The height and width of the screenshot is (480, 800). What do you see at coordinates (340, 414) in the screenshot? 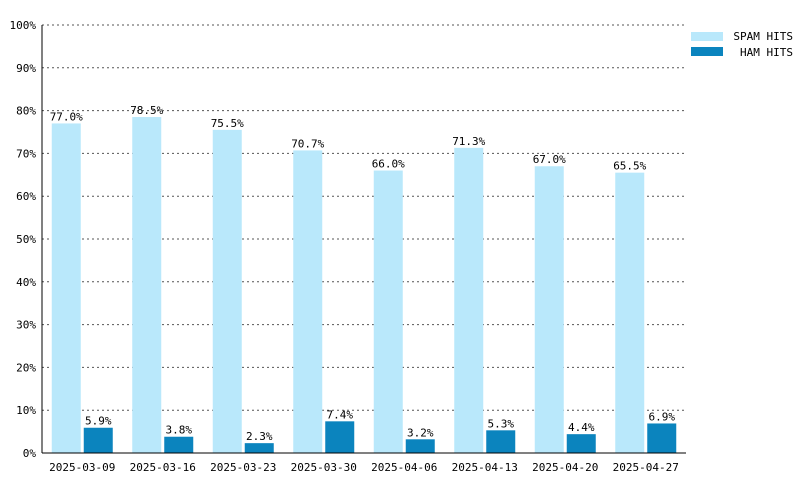
I see `data-label: 7.4%` at bounding box center [340, 414].